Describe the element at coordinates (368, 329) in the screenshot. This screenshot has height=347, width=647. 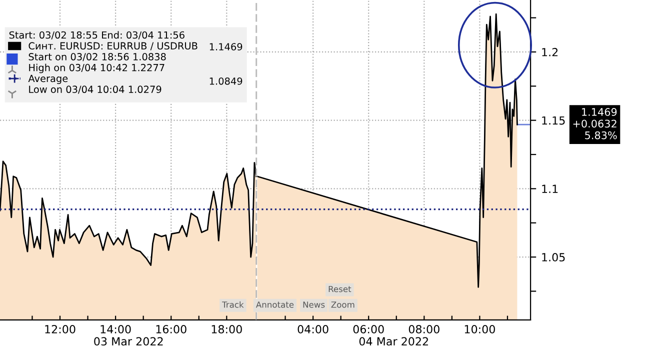
I see `x-tick-label: 06:00` at that location.